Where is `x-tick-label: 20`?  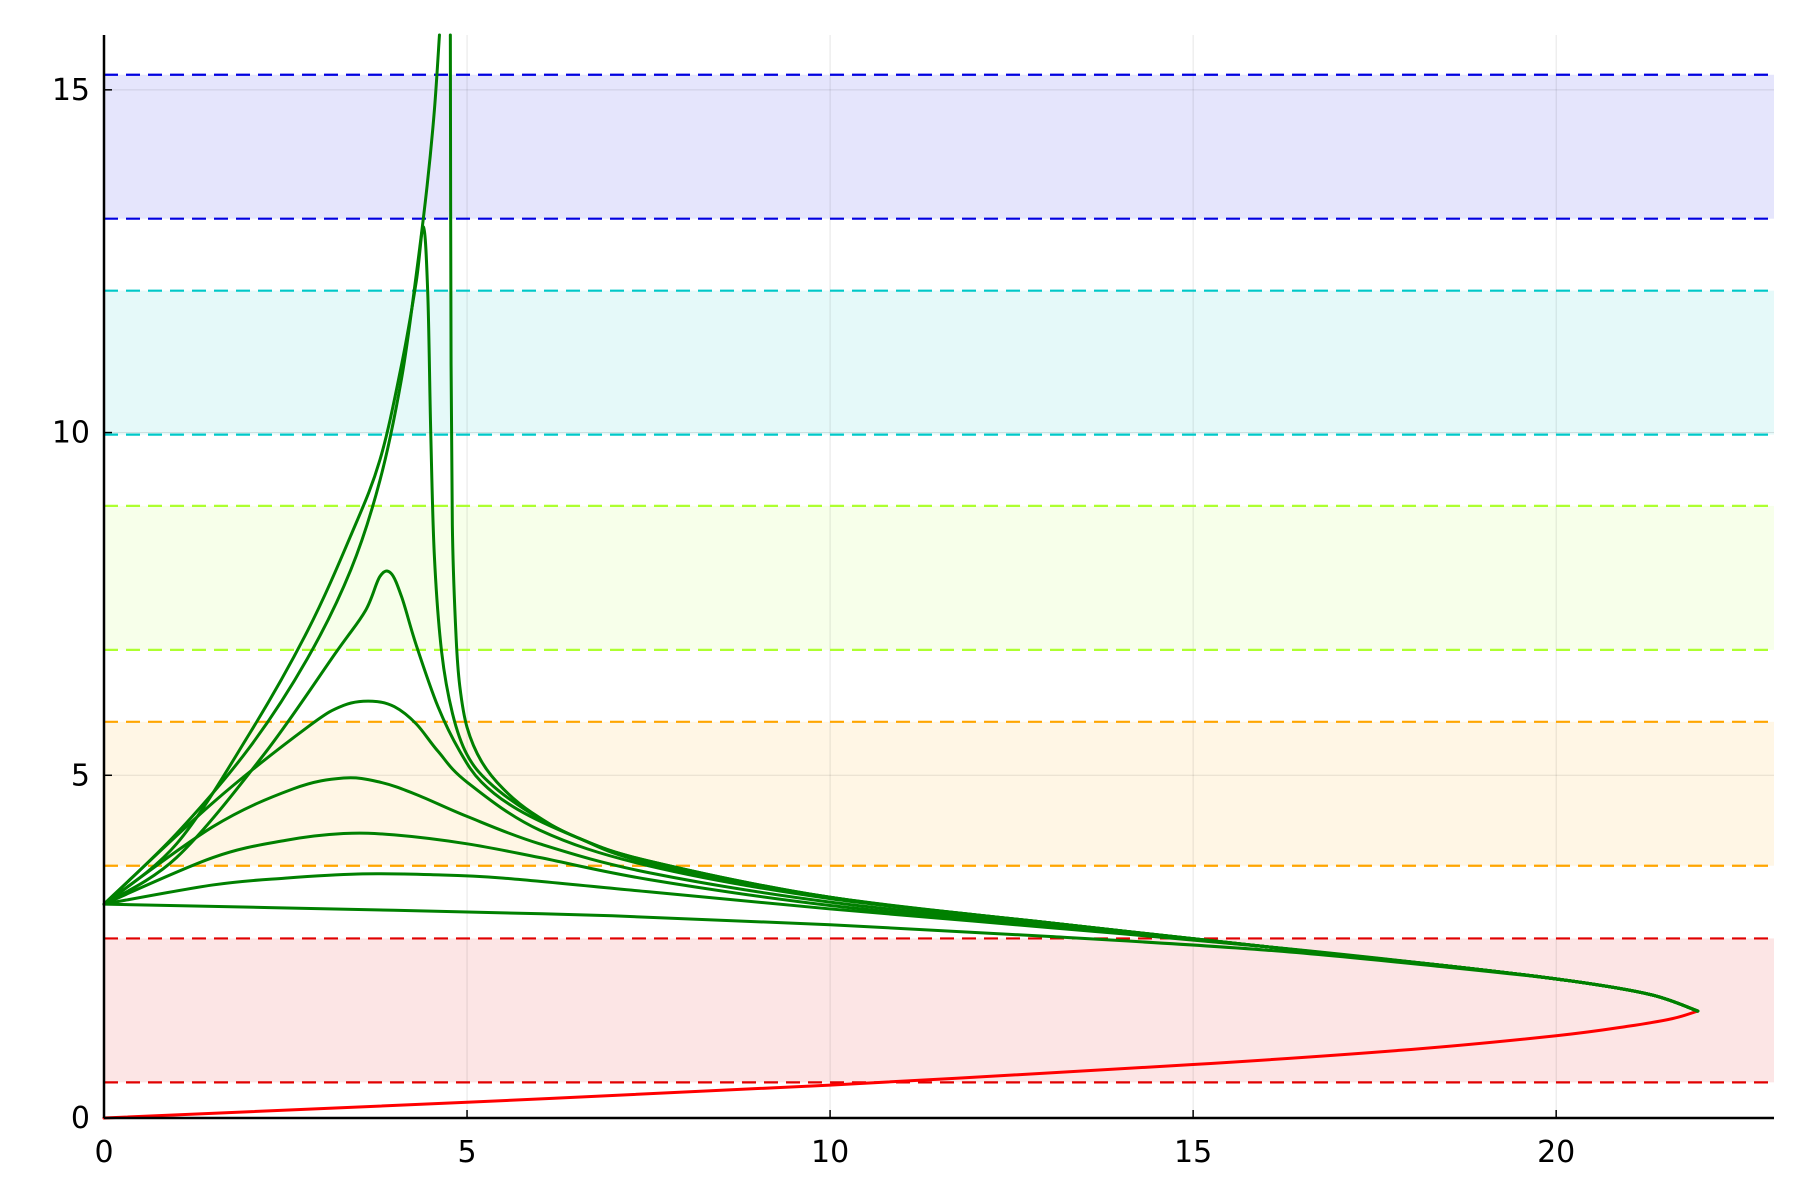
x-tick-label: 20 is located at coordinates (1556, 1152).